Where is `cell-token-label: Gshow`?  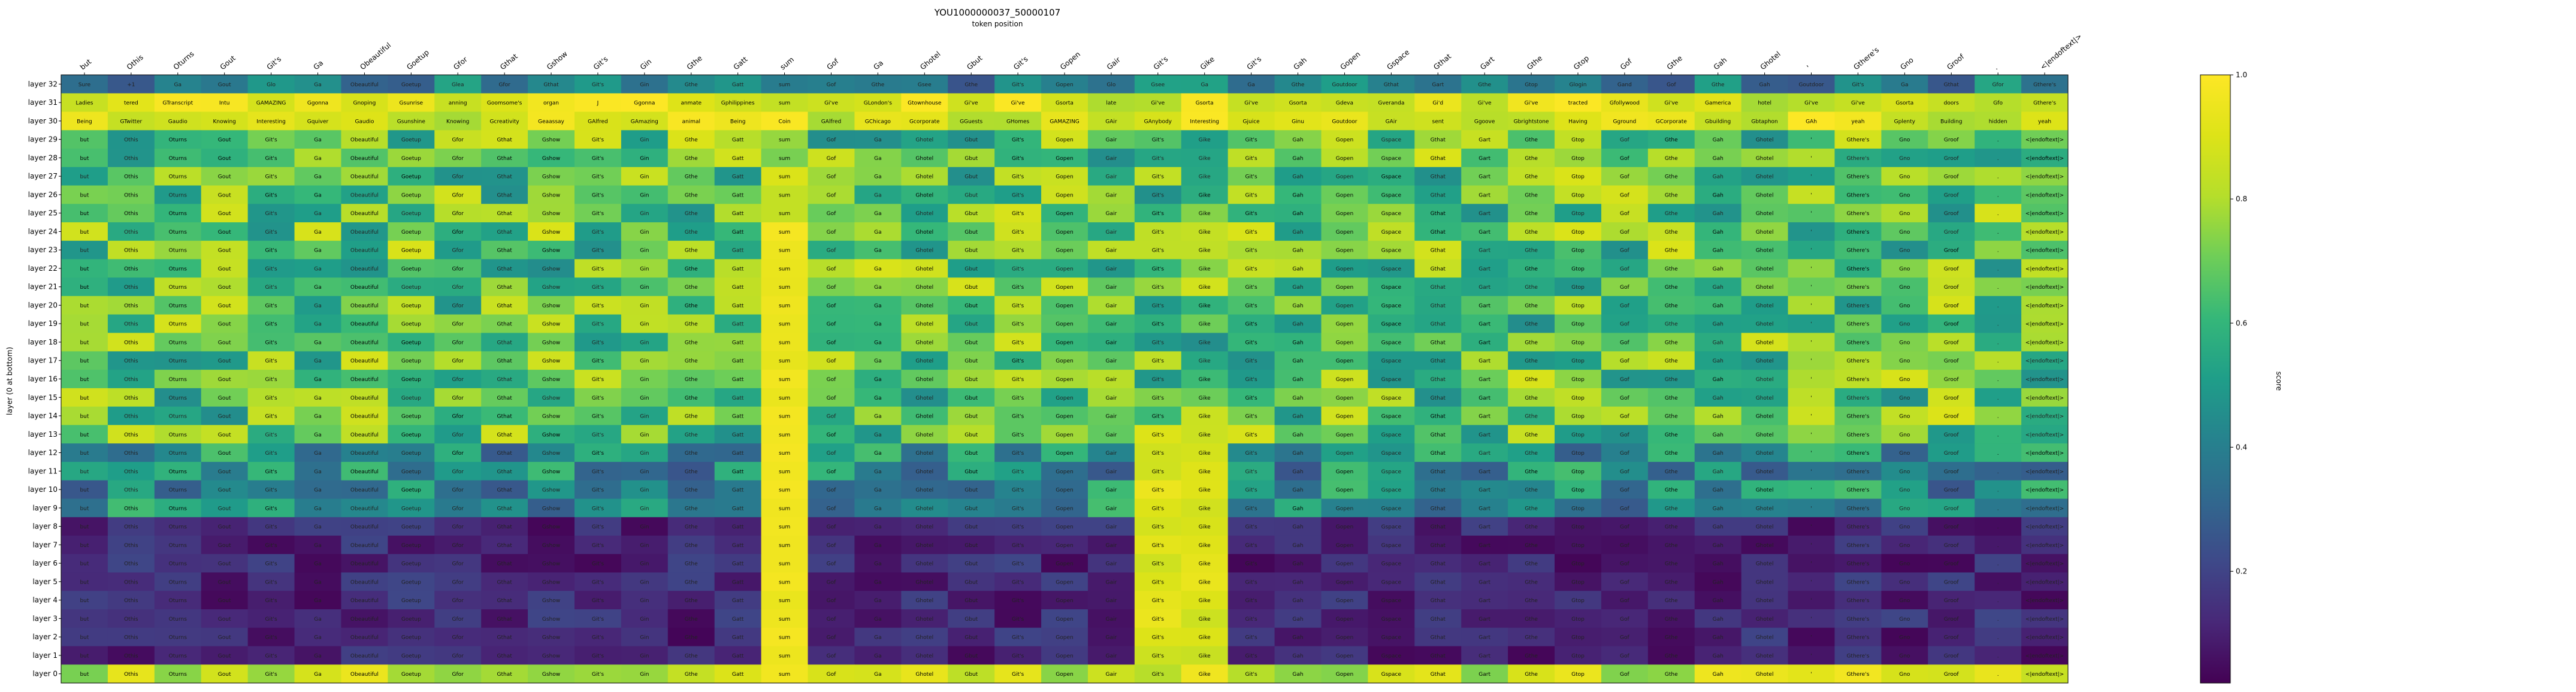 cell-token-label: Gshow is located at coordinates (551, 582).